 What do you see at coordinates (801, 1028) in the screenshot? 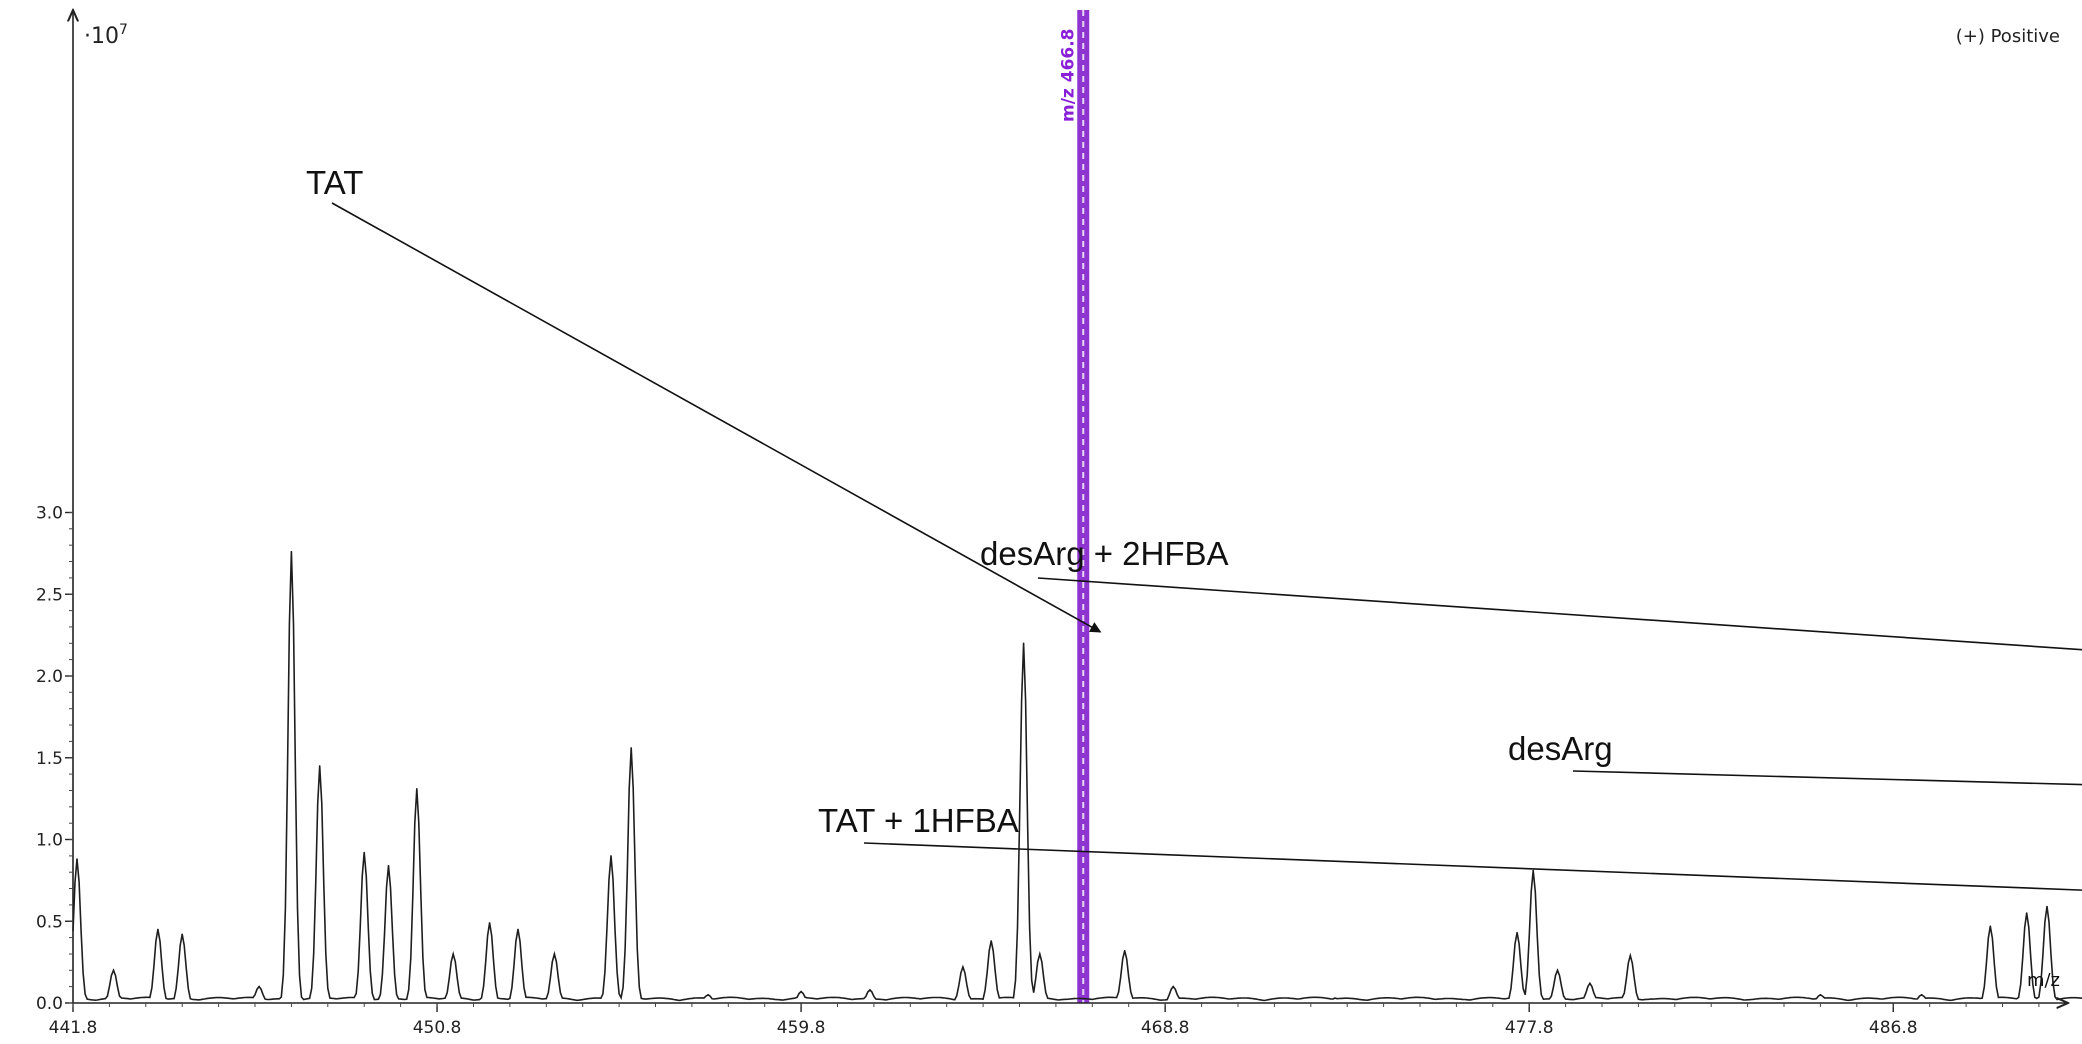
I see `x-tick-label: 459.8` at bounding box center [801, 1028].